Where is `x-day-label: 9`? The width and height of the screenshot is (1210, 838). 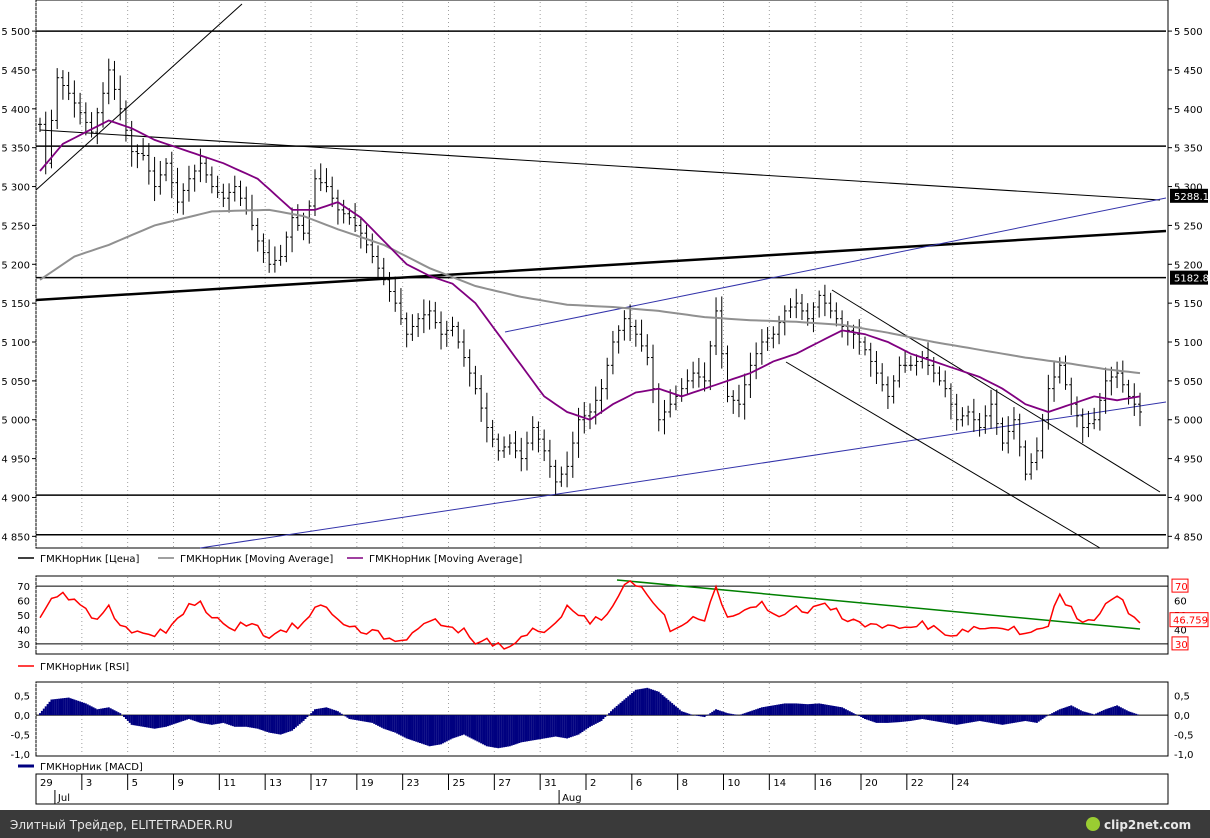 x-day-label: 9 is located at coordinates (181, 783).